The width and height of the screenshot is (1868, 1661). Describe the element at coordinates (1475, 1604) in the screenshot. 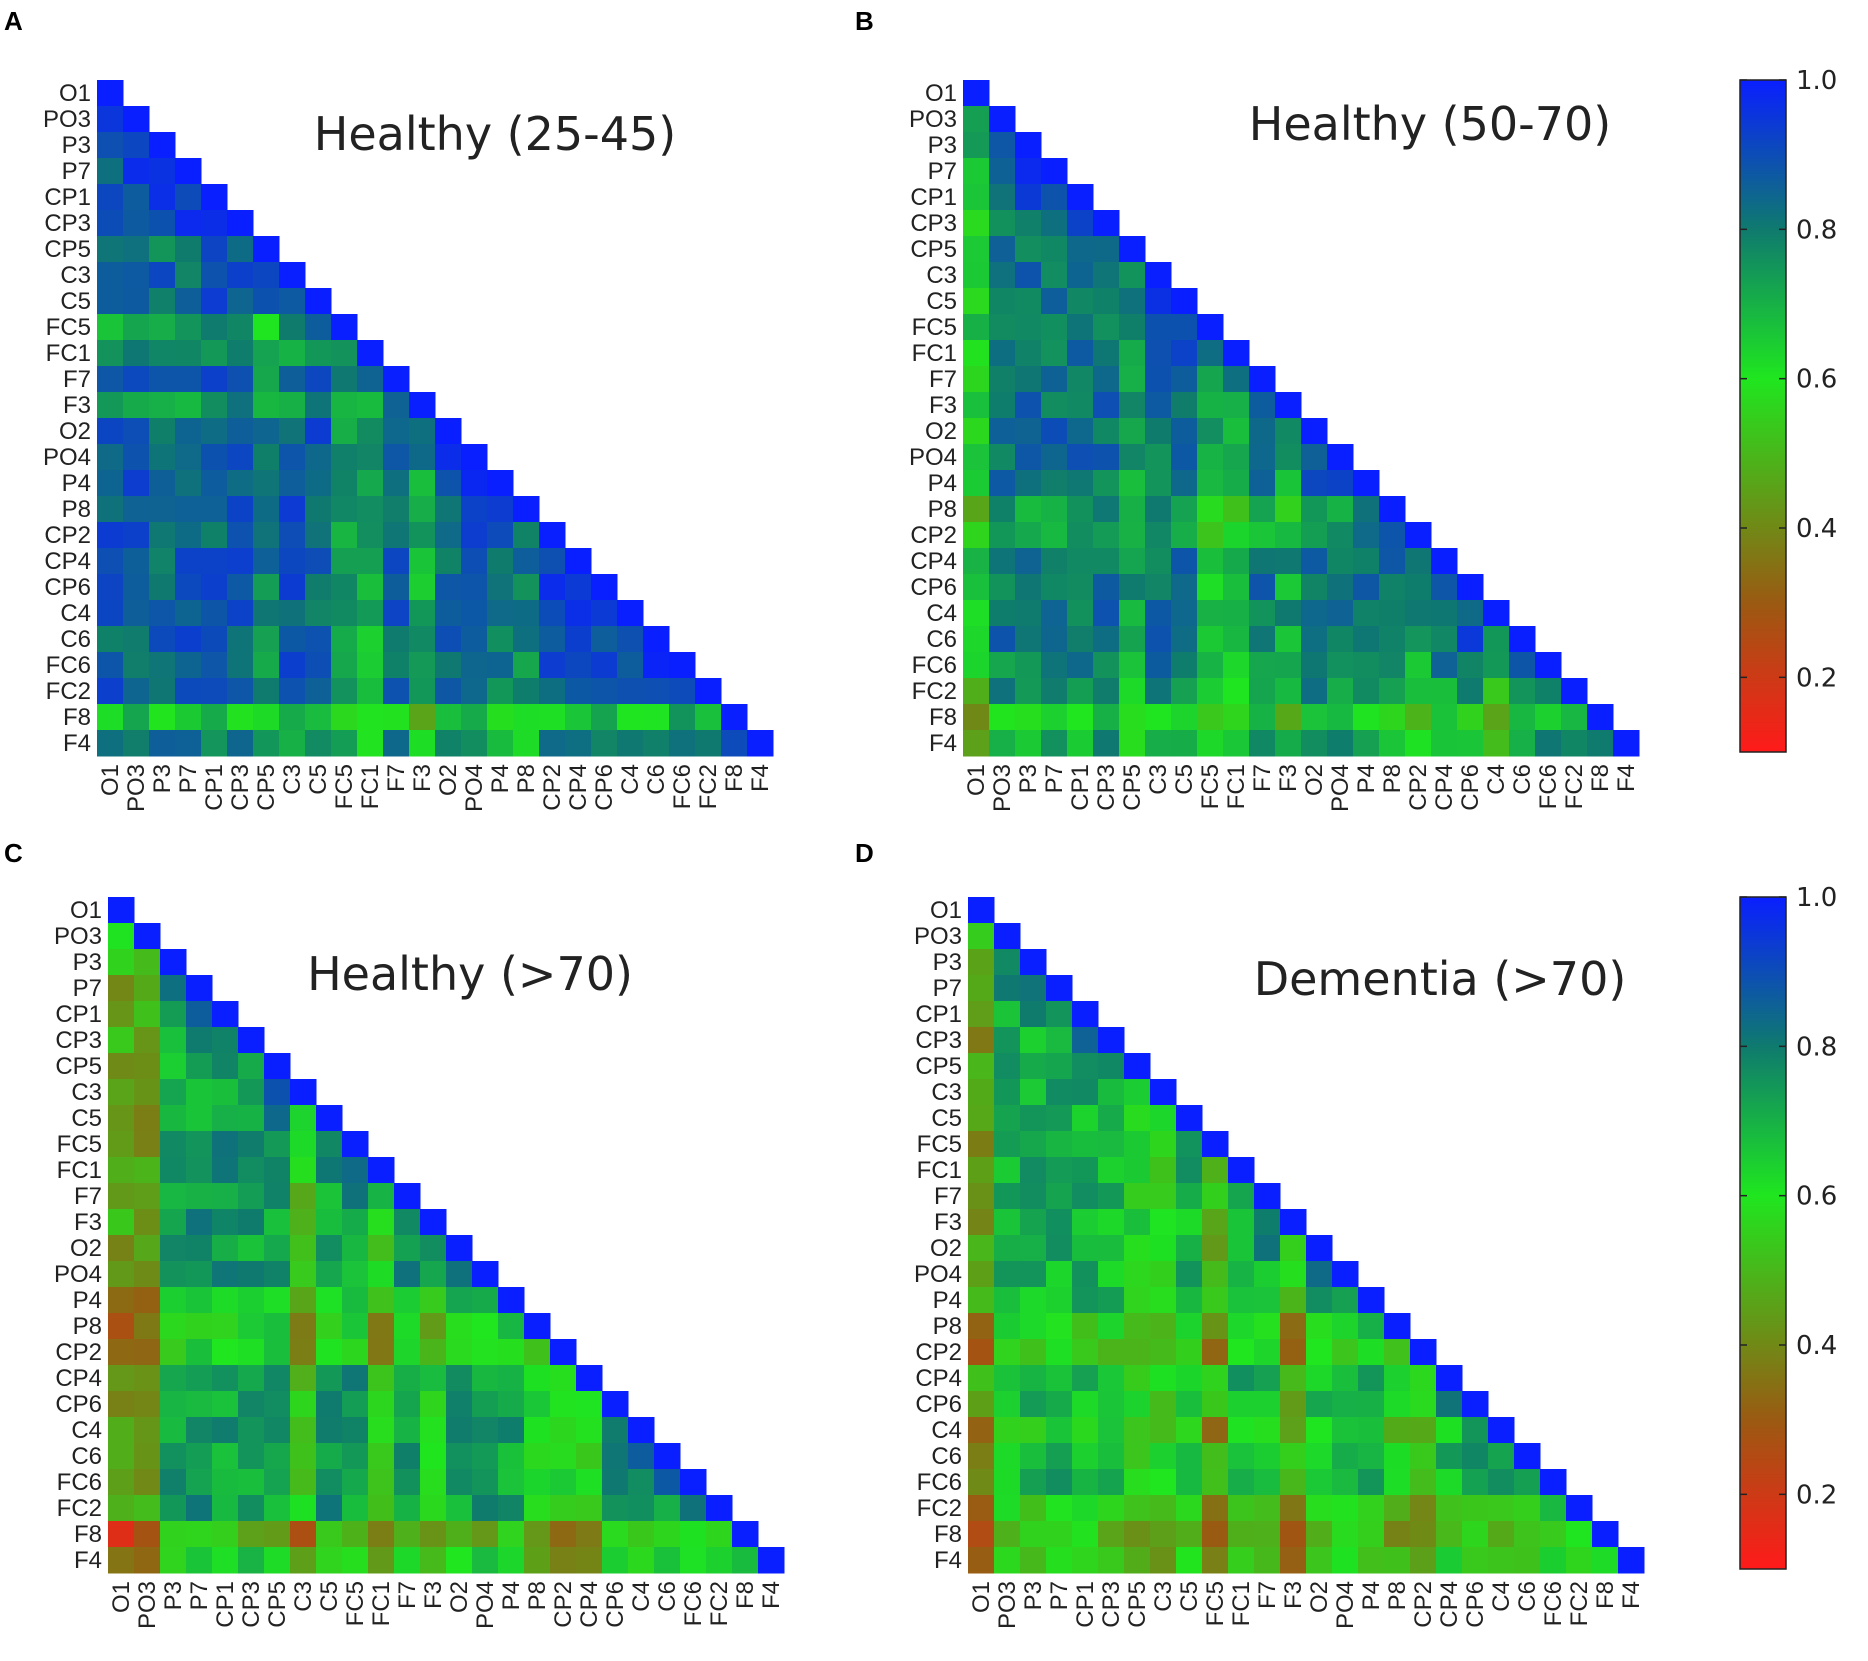

I see `x-tick-label: CP6` at that location.